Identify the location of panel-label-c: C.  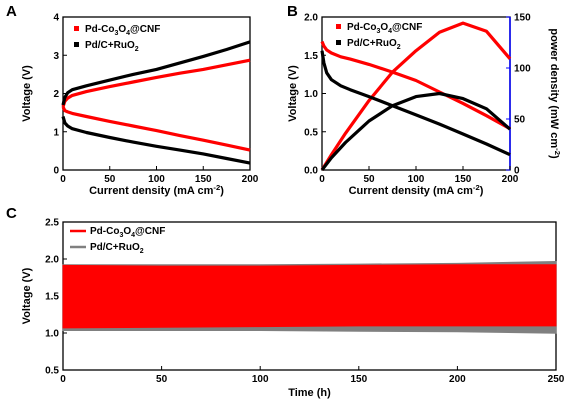
(11, 213).